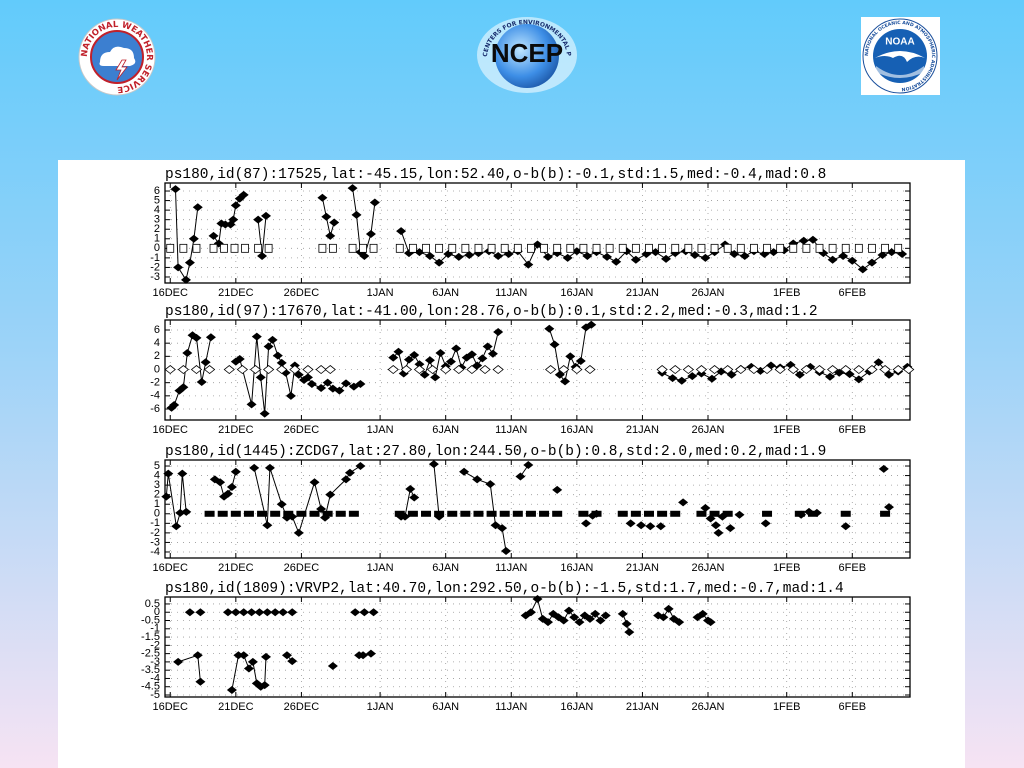  I want to click on y-tick-label: -3.5, so click(150, 670).